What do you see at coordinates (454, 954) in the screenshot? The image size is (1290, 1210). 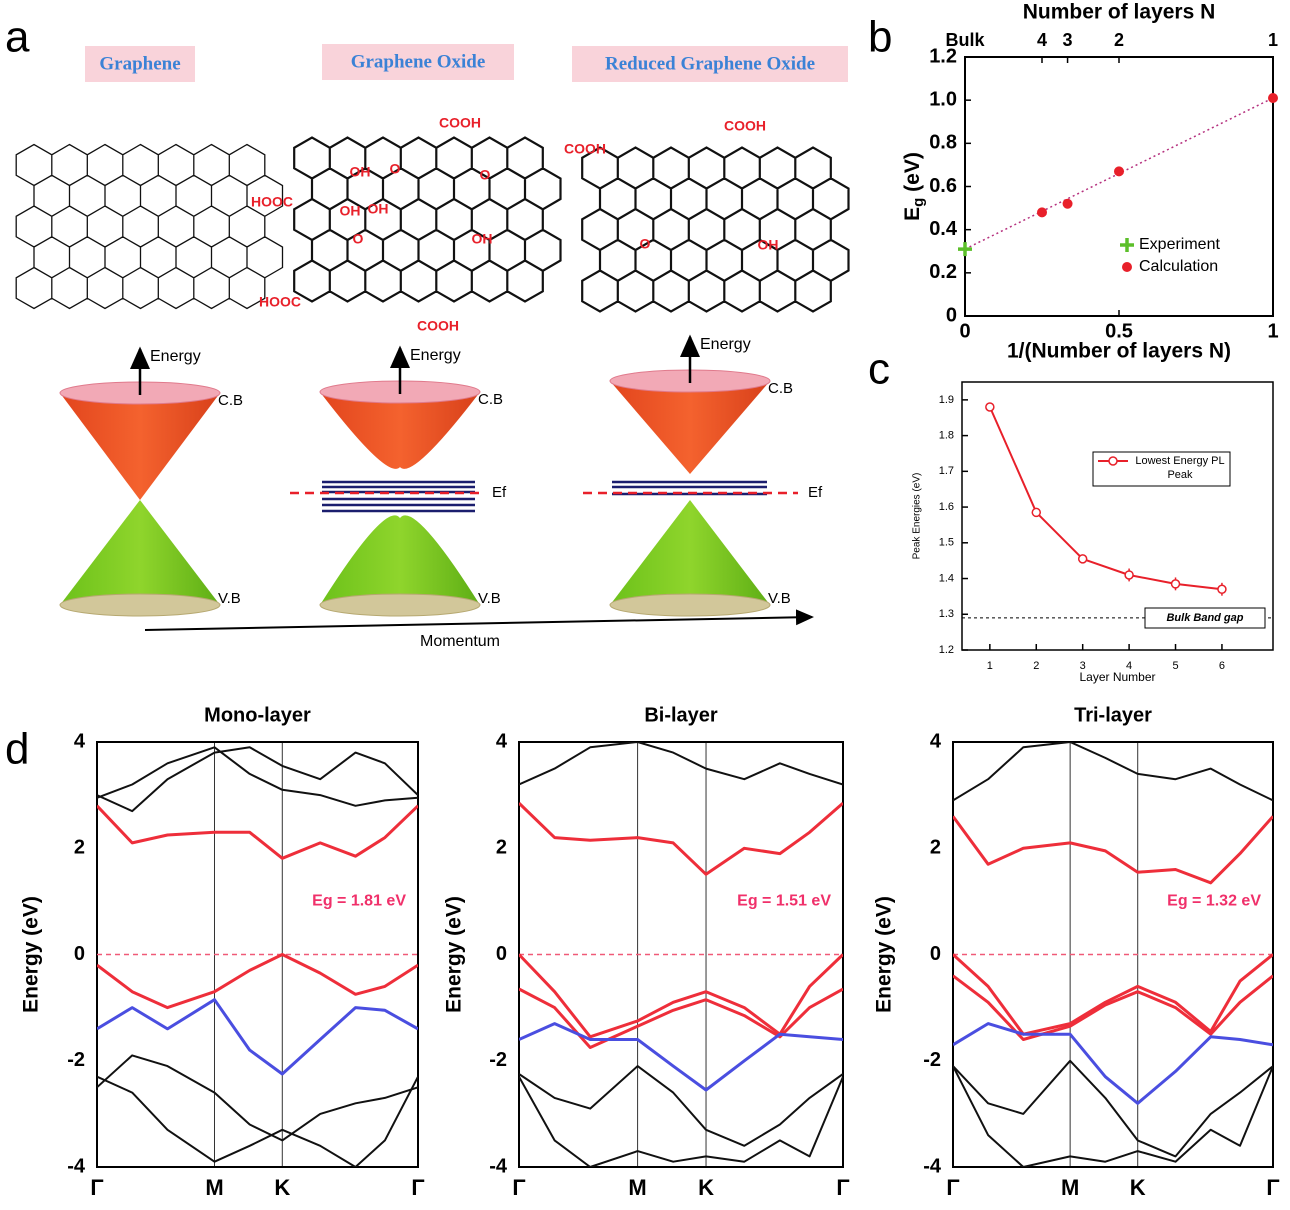 I see `y-axis-label: Energy (eV)` at bounding box center [454, 954].